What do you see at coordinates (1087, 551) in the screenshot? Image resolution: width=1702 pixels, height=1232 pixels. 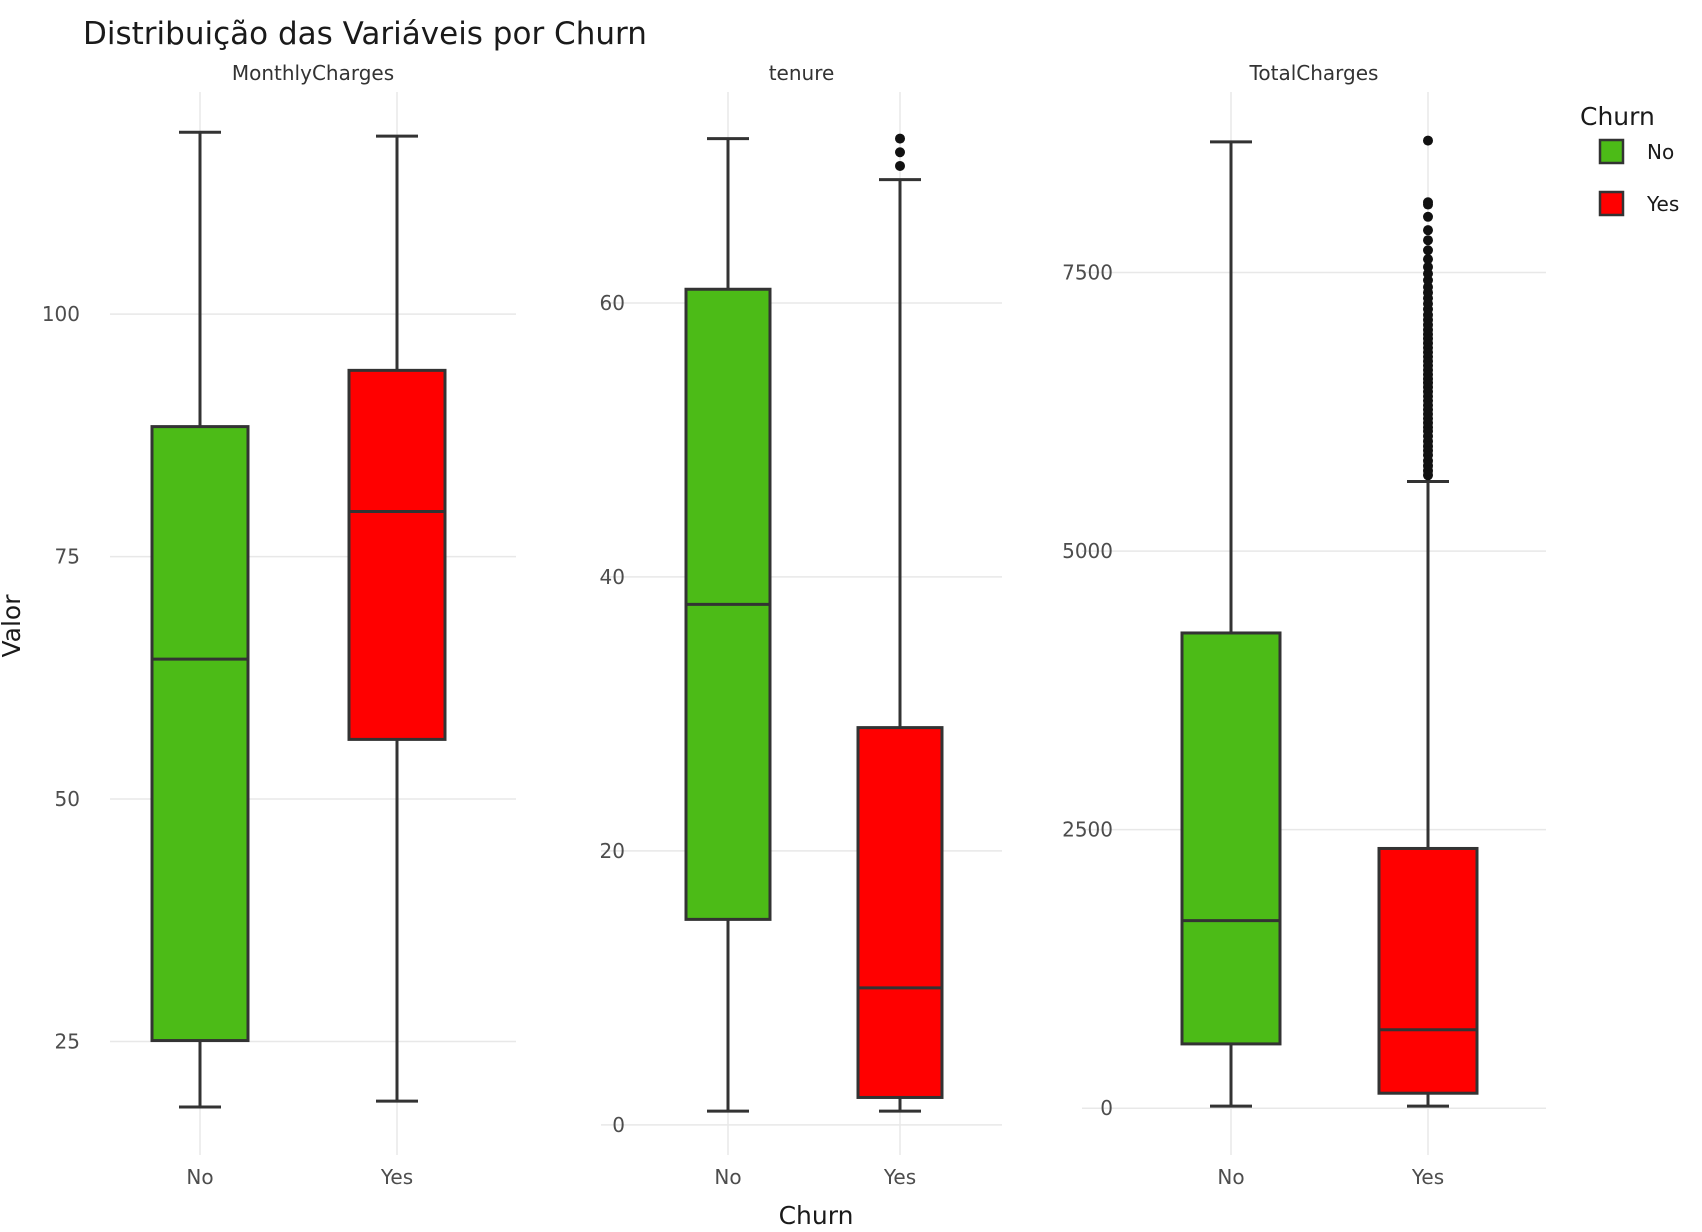 I see `y-tick-label: 5000` at bounding box center [1087, 551].